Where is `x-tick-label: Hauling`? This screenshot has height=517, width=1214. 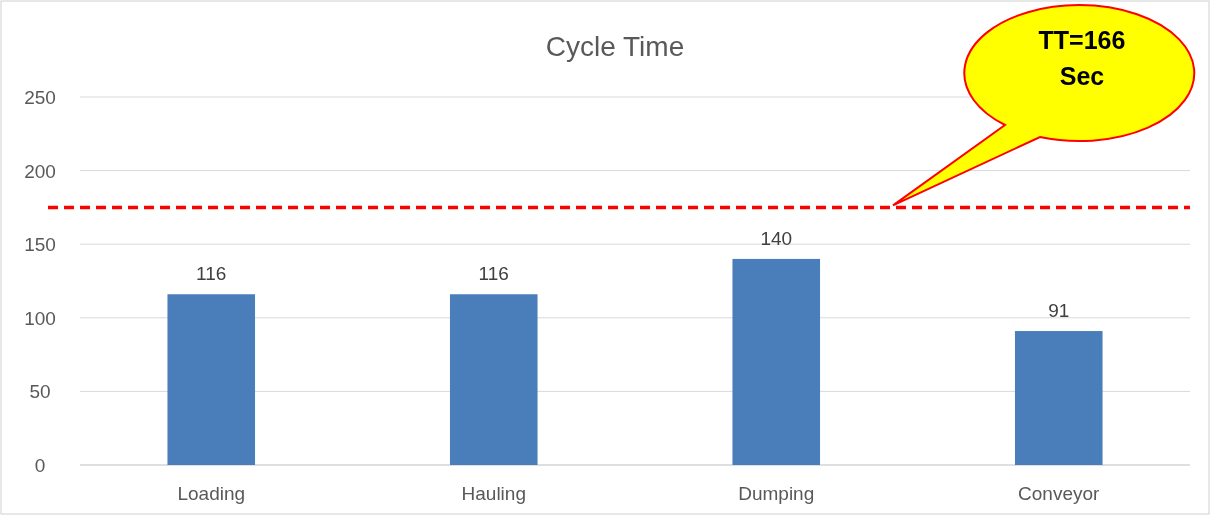 x-tick-label: Hauling is located at coordinates (493, 493).